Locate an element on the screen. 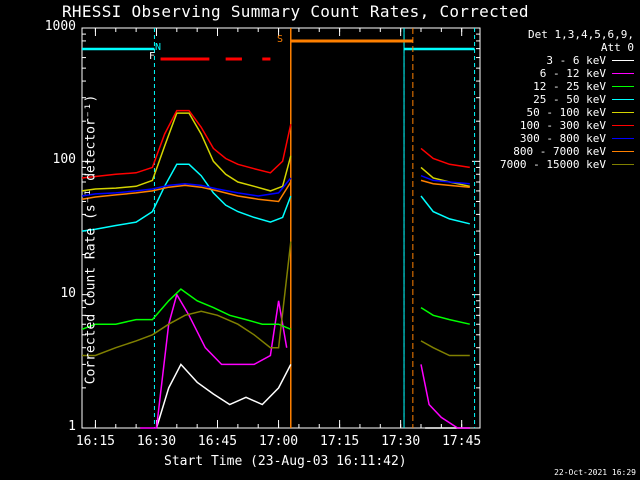  legend-label: 300 - 800 keV is located at coordinates (562, 138).